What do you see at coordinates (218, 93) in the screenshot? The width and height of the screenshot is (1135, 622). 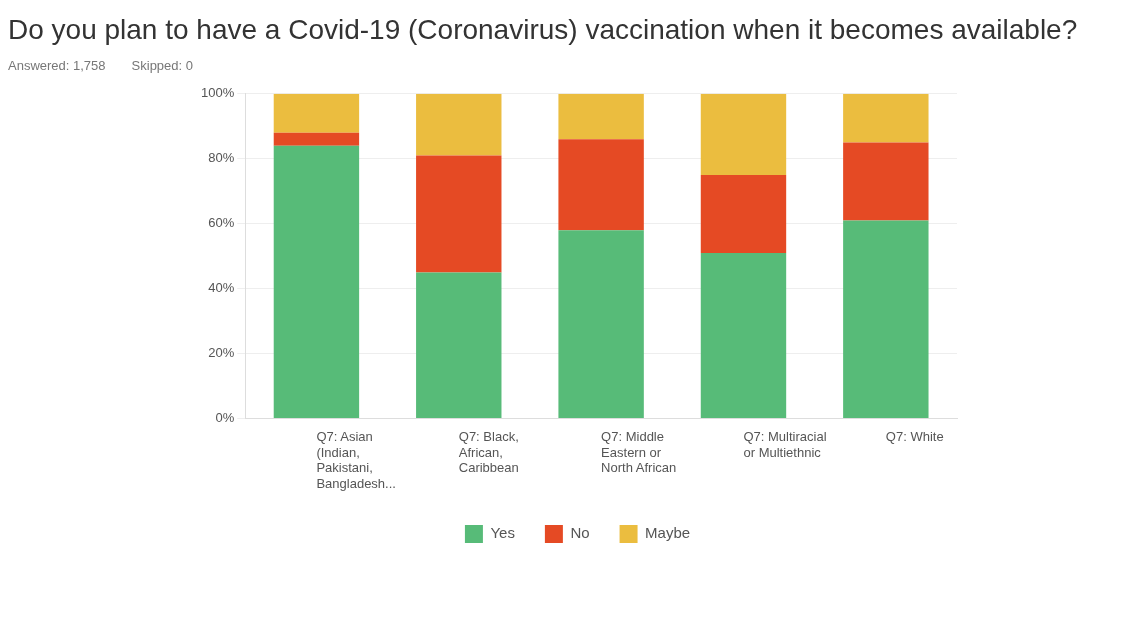 I see `y-tick-label: 100%` at bounding box center [218, 93].